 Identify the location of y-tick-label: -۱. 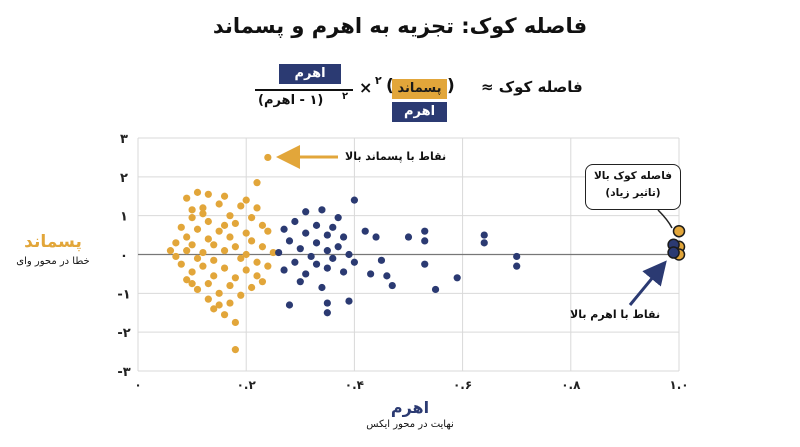
(123, 294).